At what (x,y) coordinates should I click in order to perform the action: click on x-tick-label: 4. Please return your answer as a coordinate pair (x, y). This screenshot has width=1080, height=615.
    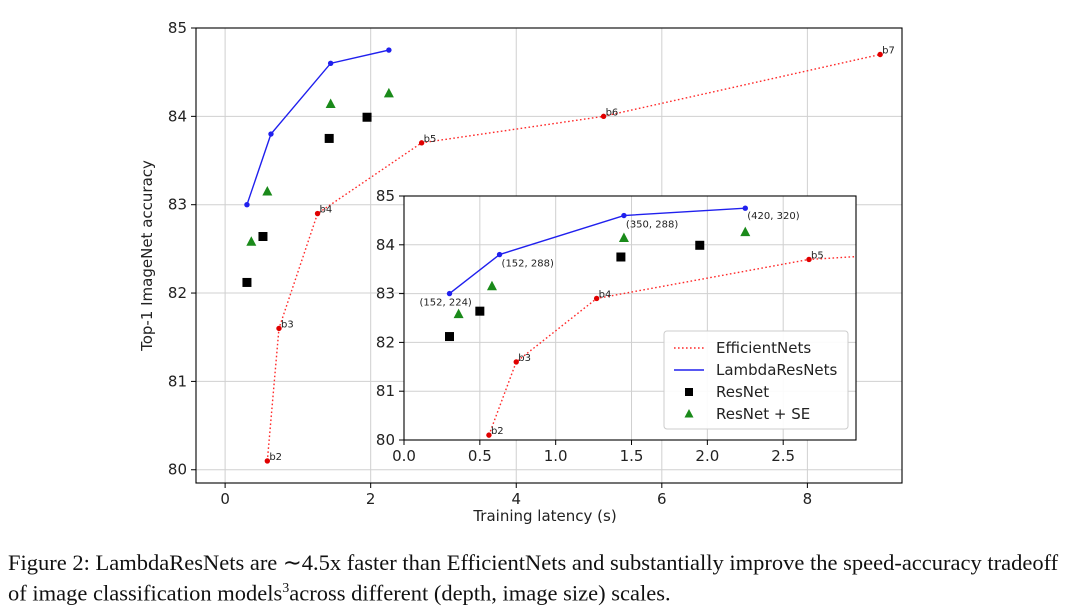
    Looking at the image, I should click on (516, 499).